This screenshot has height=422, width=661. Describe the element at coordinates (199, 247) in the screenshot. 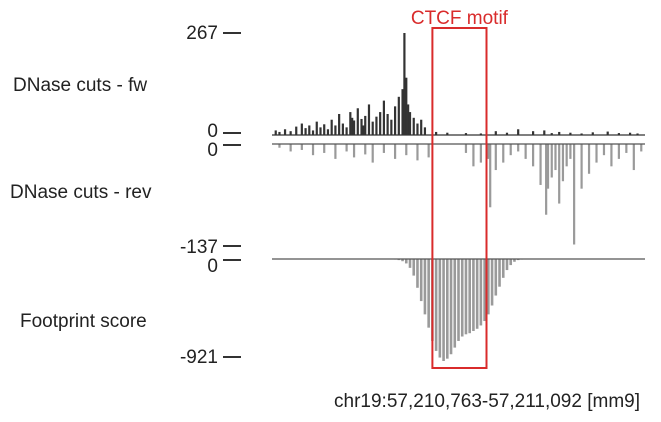

I see `tick-label-rev-bottom: -137` at that location.